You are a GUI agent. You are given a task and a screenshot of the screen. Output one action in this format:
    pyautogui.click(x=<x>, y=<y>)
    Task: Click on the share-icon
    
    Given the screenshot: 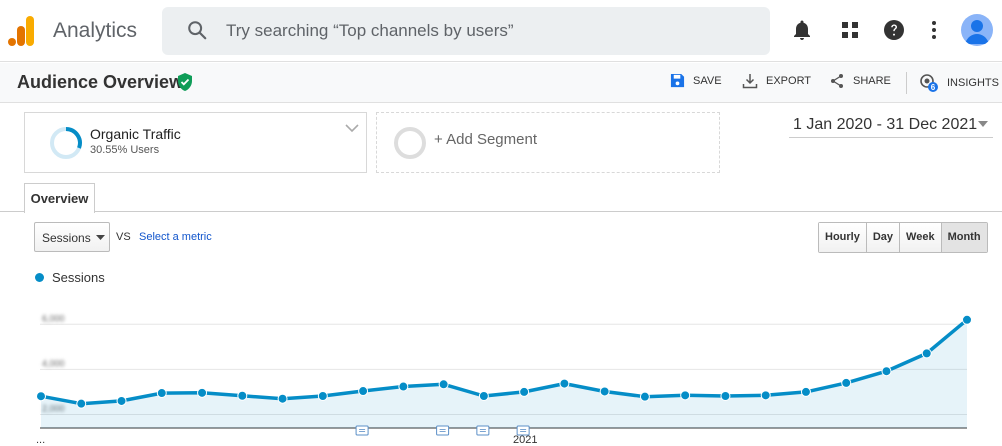 What is the action you would take?
    pyautogui.click(x=837, y=81)
    